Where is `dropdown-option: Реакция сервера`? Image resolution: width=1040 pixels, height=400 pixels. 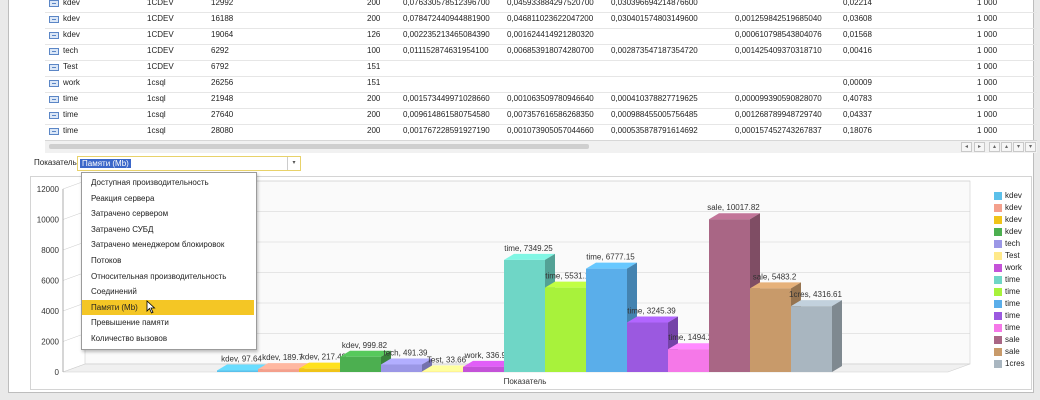
dropdown-option: Реакция сервера is located at coordinates (123, 198).